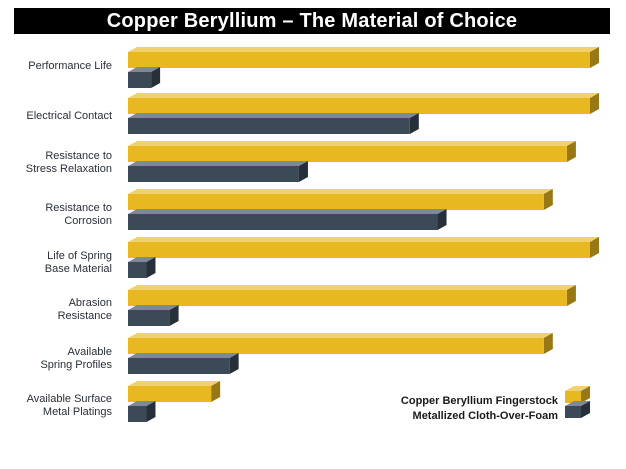  What do you see at coordinates (70, 66) in the screenshot?
I see `category-label: Performance Life` at bounding box center [70, 66].